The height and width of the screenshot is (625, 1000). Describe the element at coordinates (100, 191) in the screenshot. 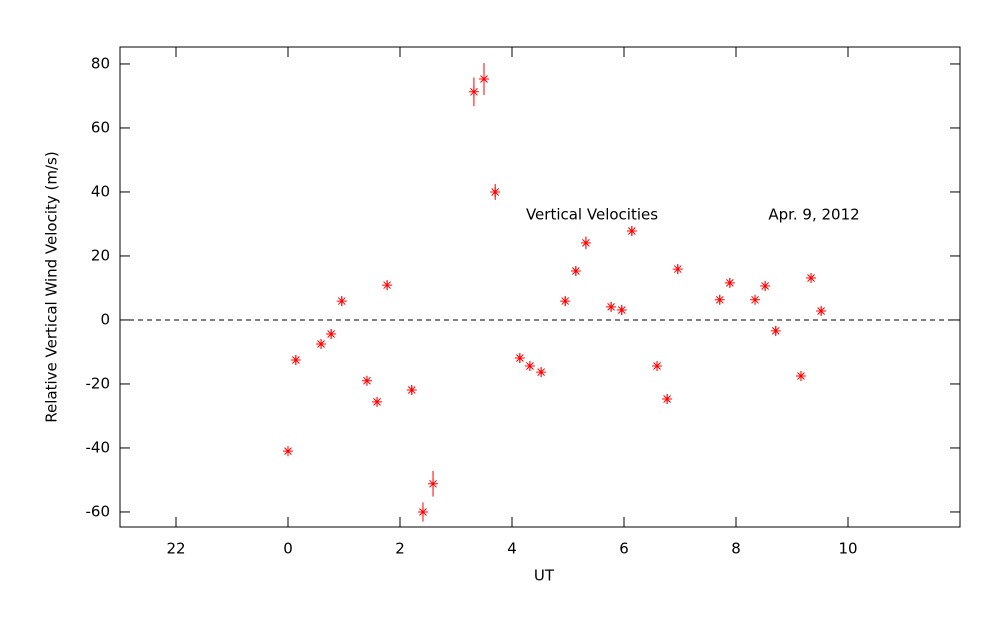

I see `y-tick-label: 40` at that location.